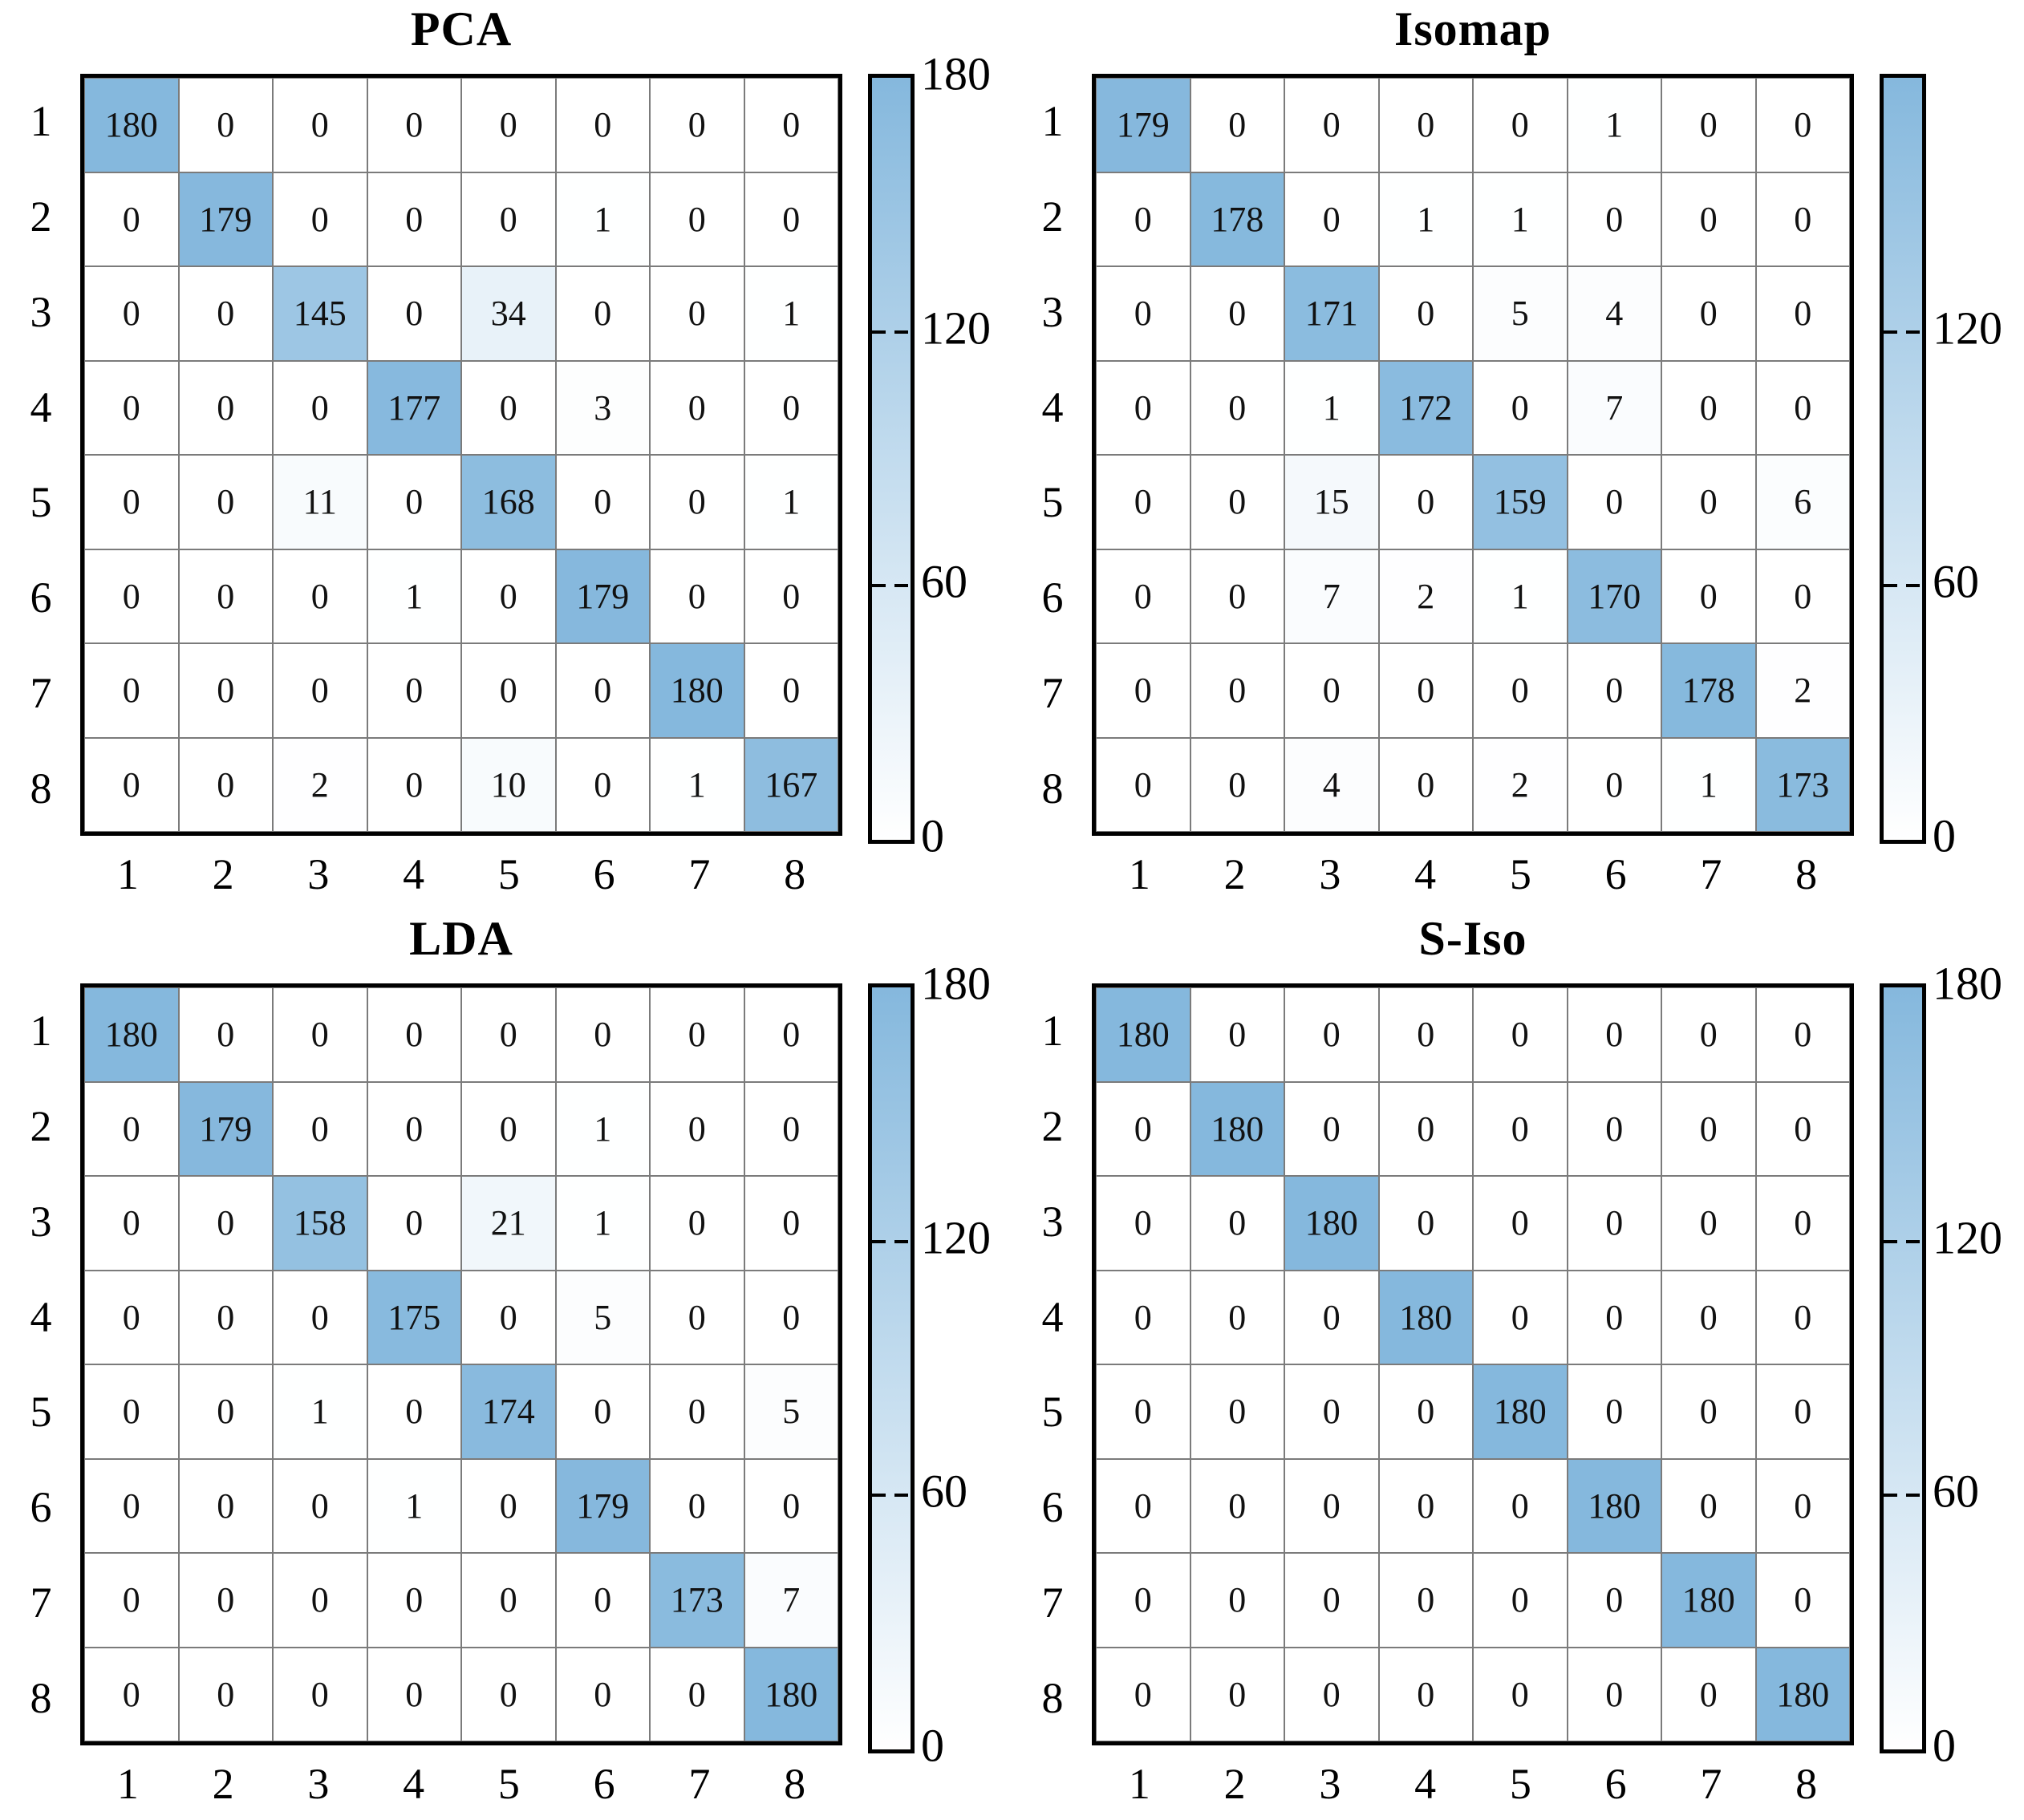  Describe the element at coordinates (1616, 874) in the screenshot. I see `x-axis-tick-label: 6` at that location.